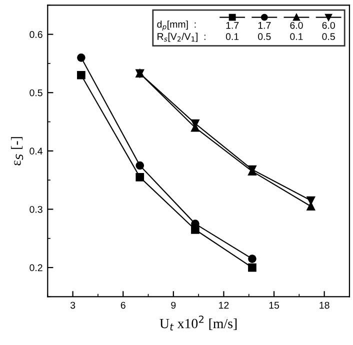  Describe the element at coordinates (173, 305) in the screenshot. I see `x-tick-label: 9` at that location.